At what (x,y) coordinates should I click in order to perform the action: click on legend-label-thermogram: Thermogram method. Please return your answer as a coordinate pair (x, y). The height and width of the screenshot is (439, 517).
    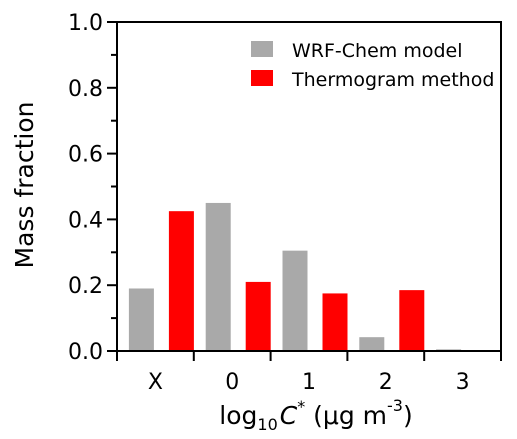
    Looking at the image, I should click on (392, 80).